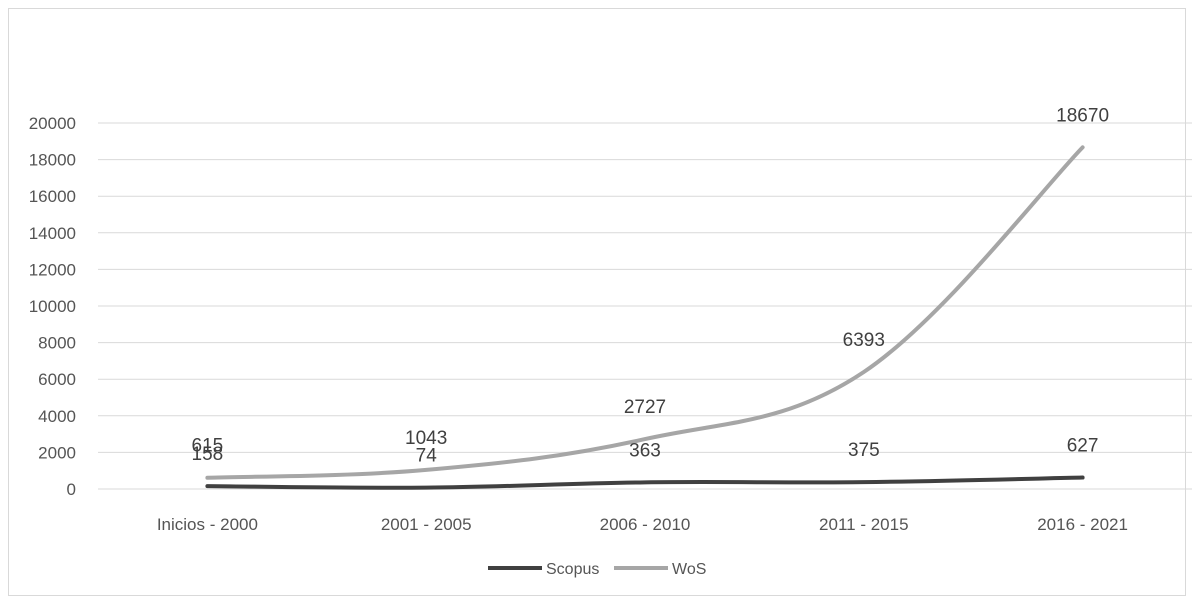 This screenshot has height=604, width=1195. Describe the element at coordinates (52, 123) in the screenshot. I see `y-tick-label: 20000` at that location.